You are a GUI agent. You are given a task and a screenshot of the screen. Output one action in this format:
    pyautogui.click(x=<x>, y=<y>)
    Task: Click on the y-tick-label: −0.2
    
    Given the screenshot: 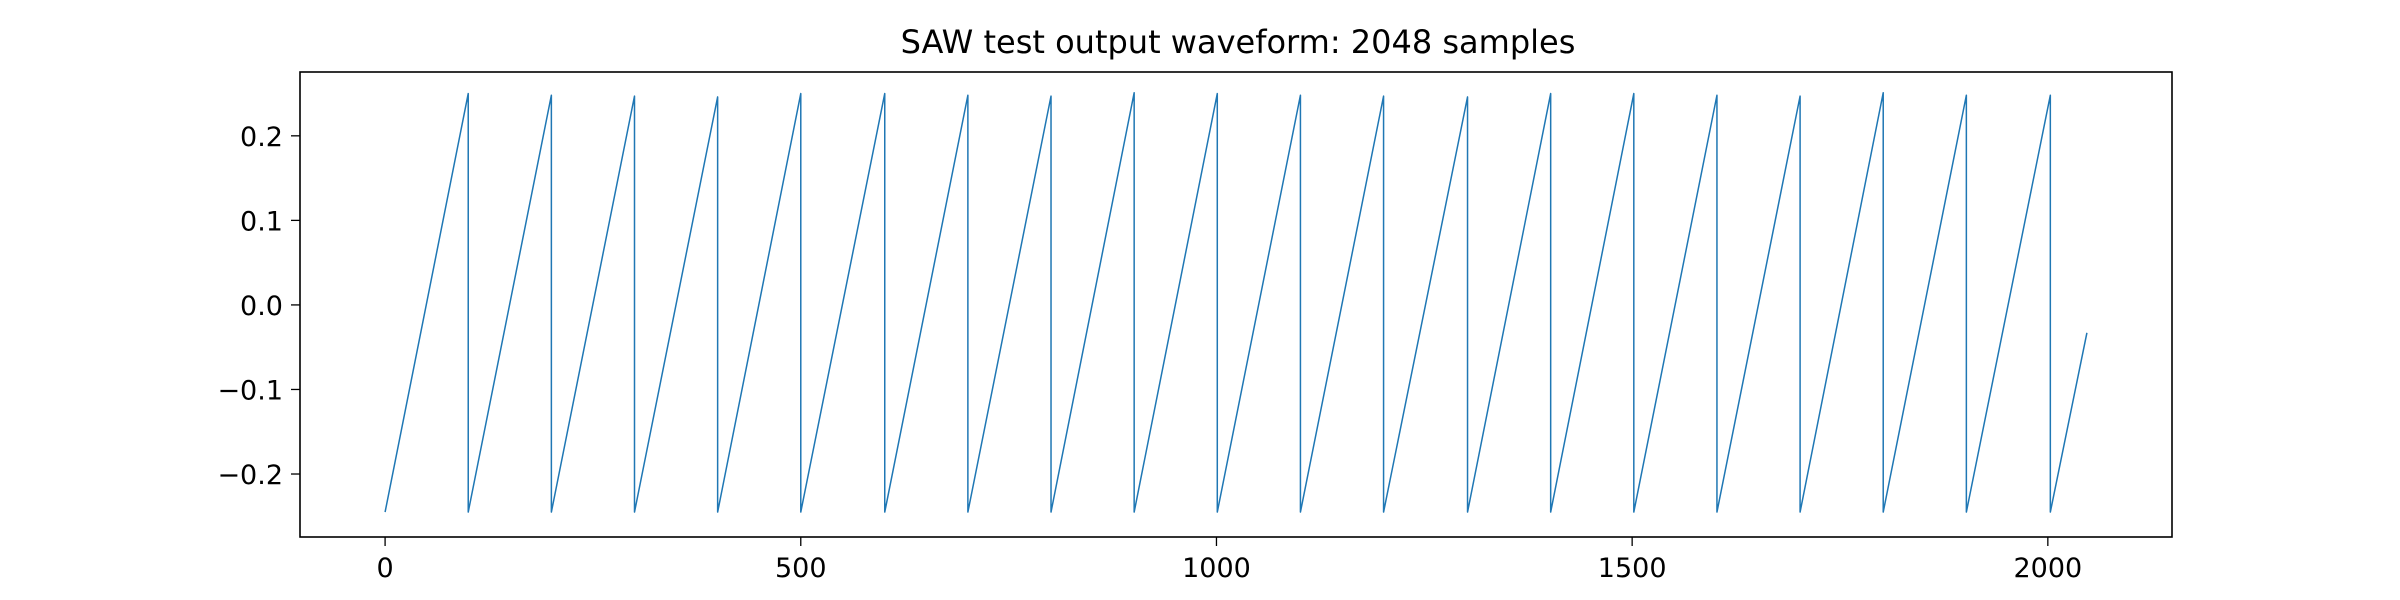 What is the action you would take?
    pyautogui.click(x=250, y=475)
    